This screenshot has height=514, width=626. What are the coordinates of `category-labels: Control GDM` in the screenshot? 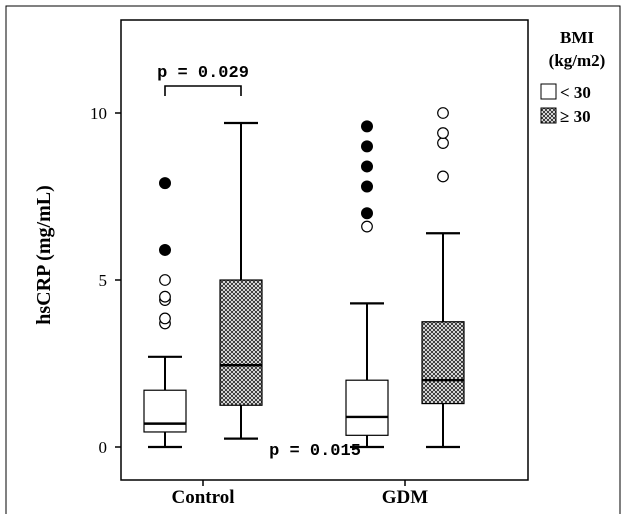 It's located at (300, 494).